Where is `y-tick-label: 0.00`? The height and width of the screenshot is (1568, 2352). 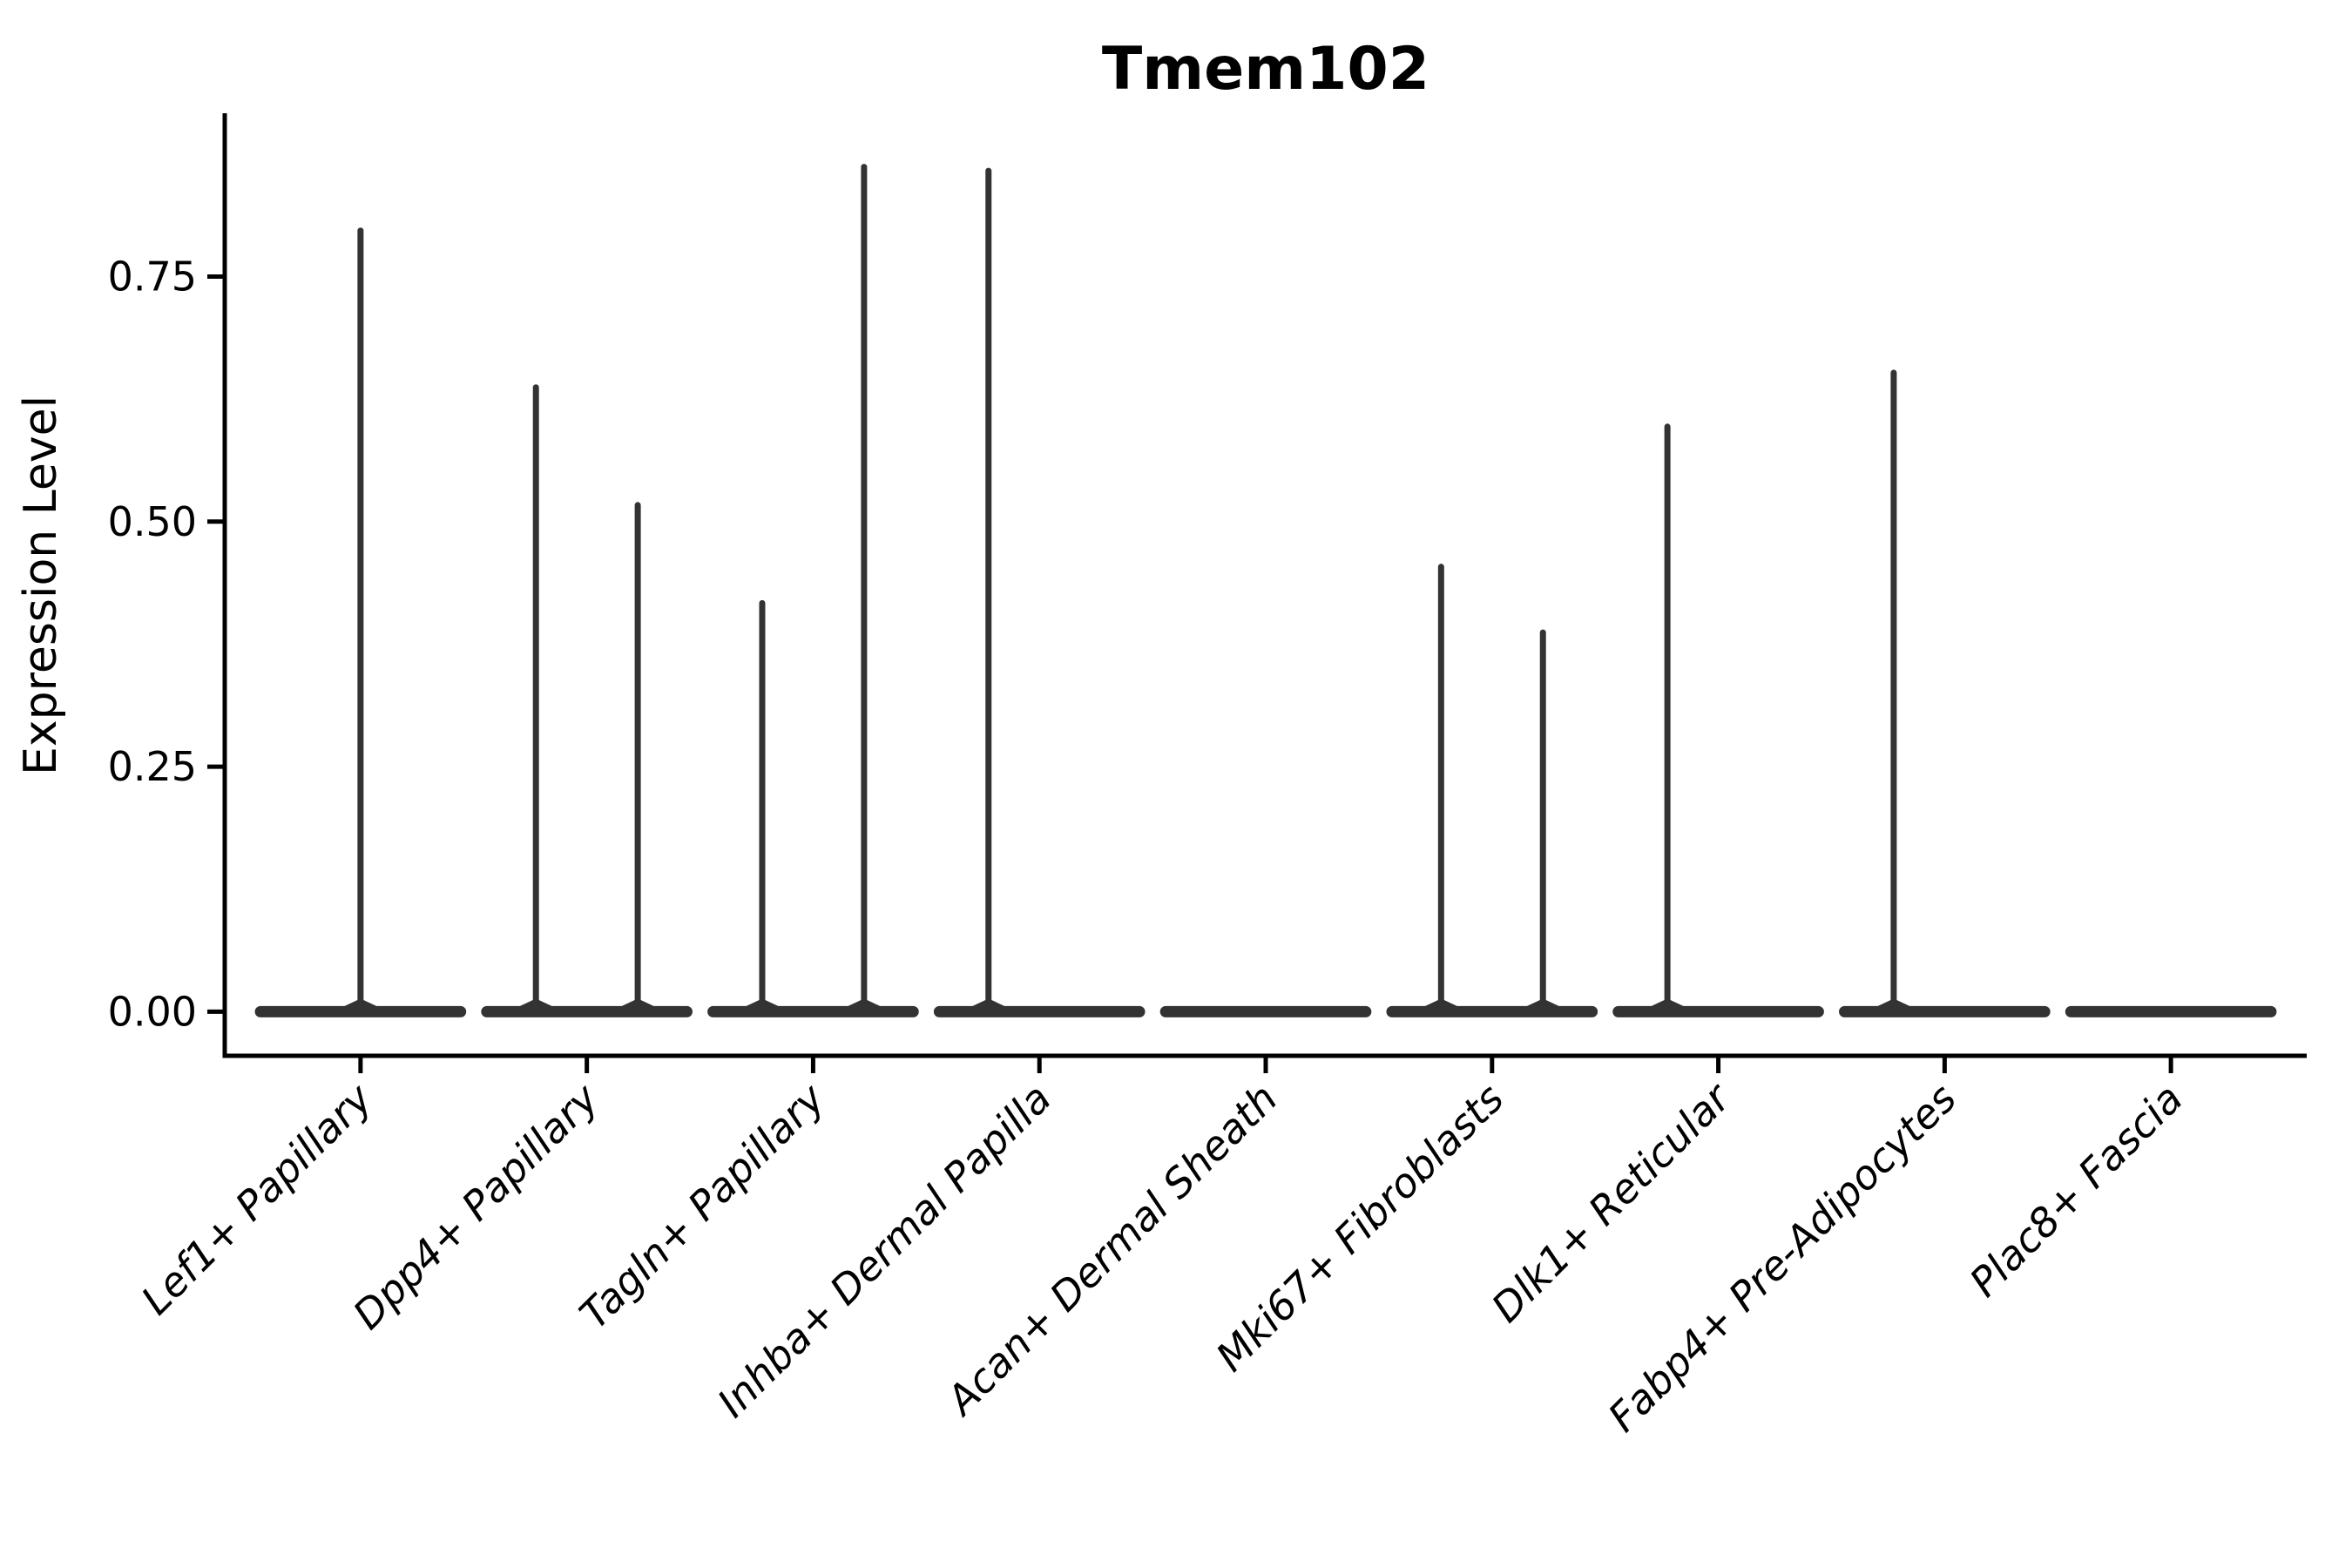
y-tick-label: 0.00 is located at coordinates (152, 1012).